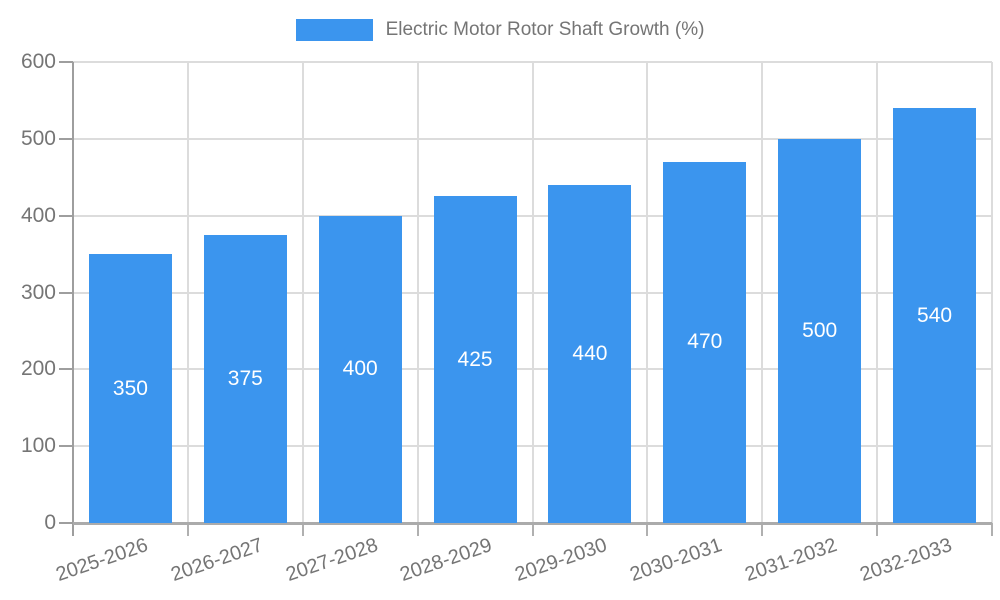 Image resolution: width=1000 pixels, height=600 pixels. Describe the element at coordinates (73, 299) in the screenshot. I see `y-axis-line` at that location.